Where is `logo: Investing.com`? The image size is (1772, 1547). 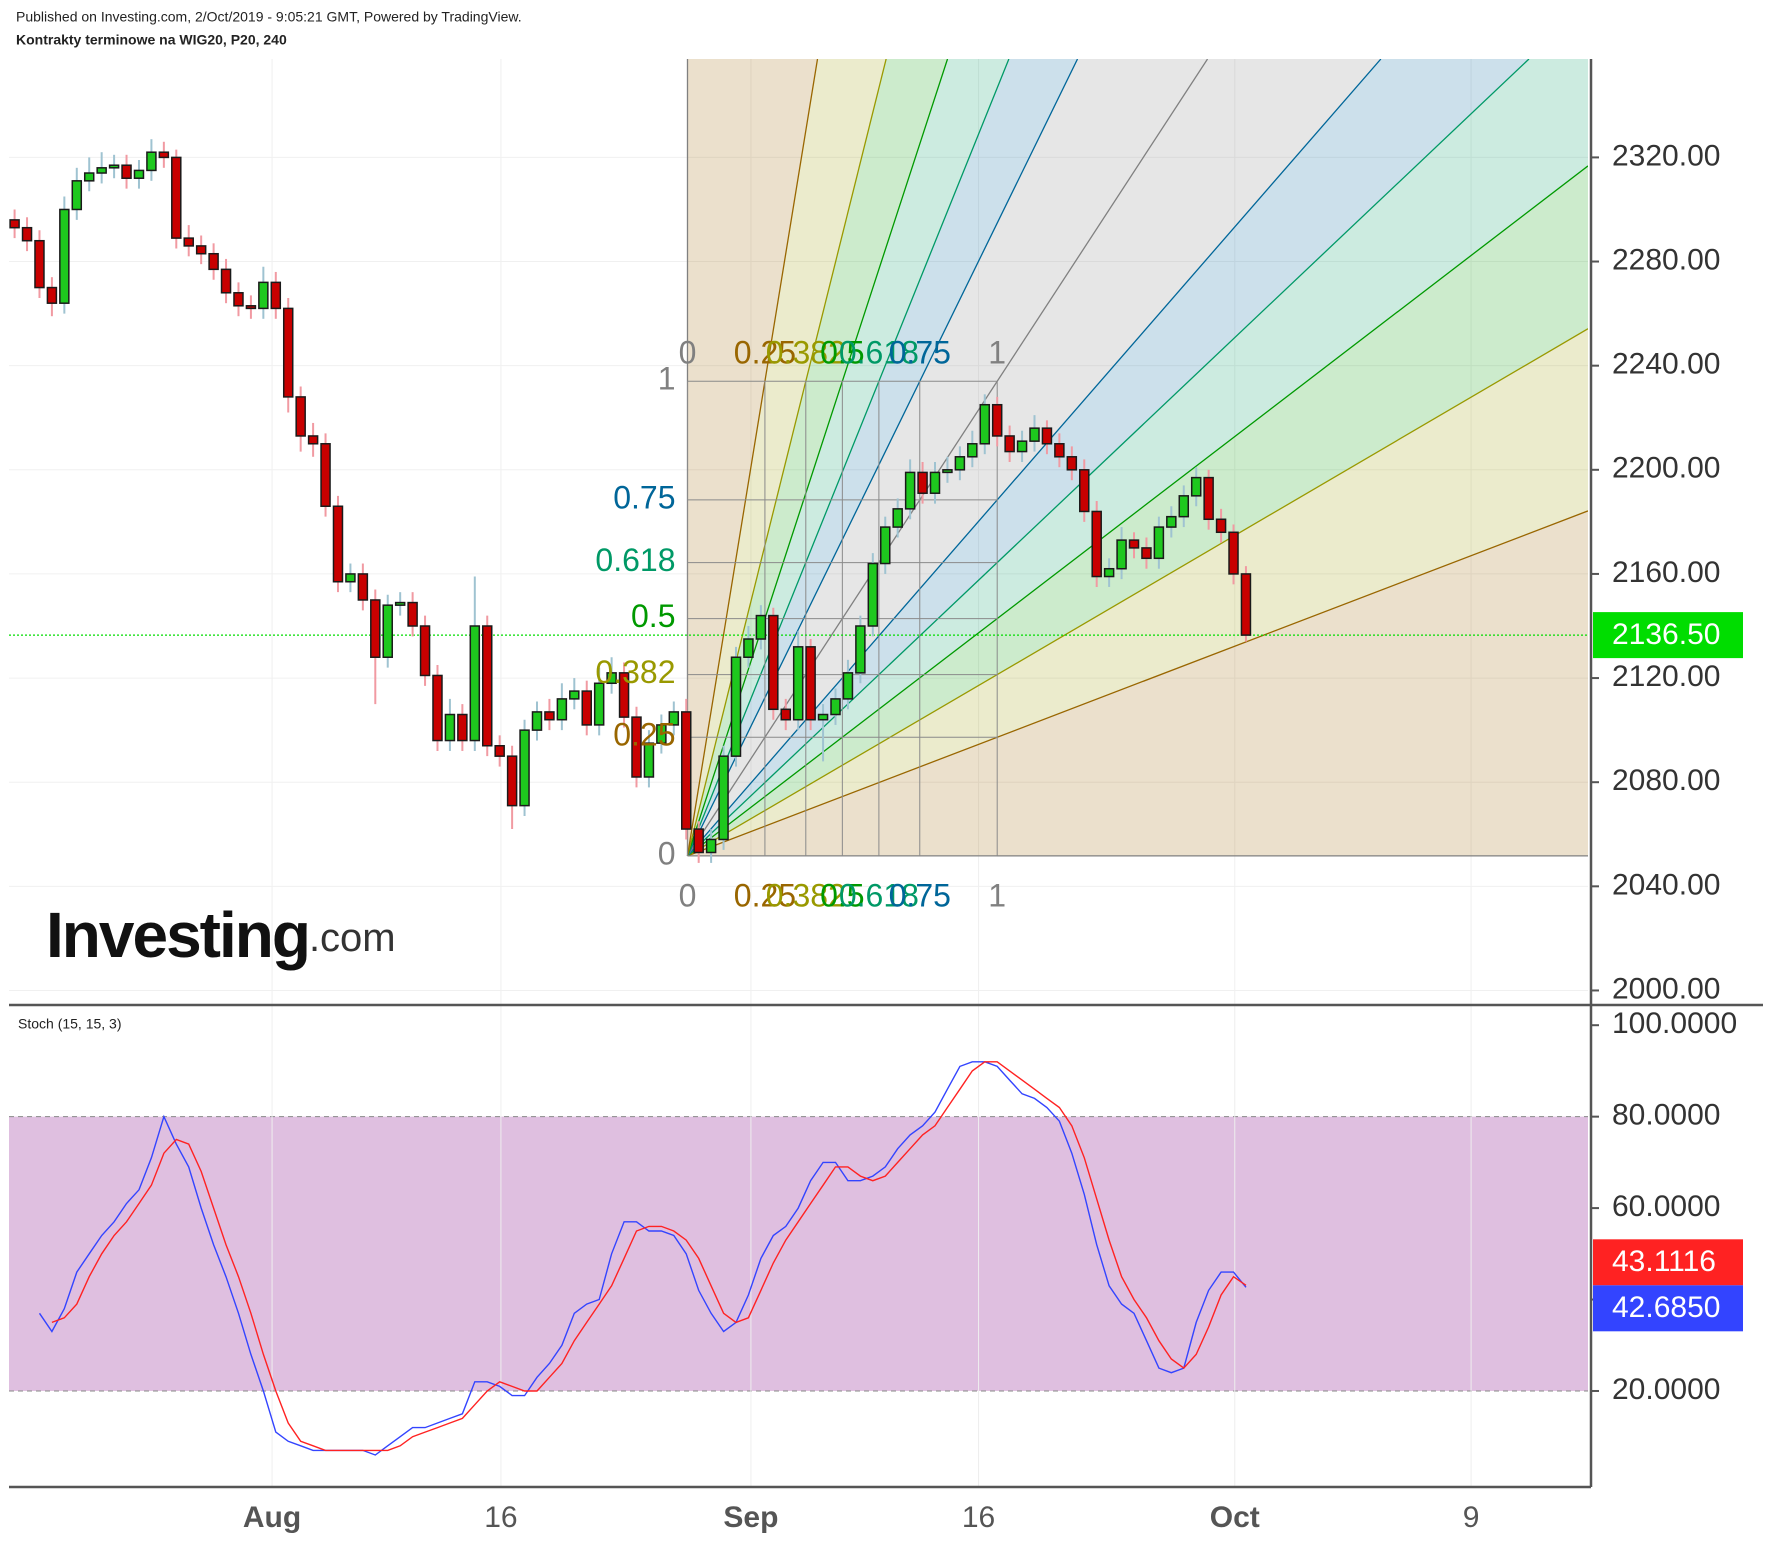
logo: Investing.com is located at coordinates (221, 935).